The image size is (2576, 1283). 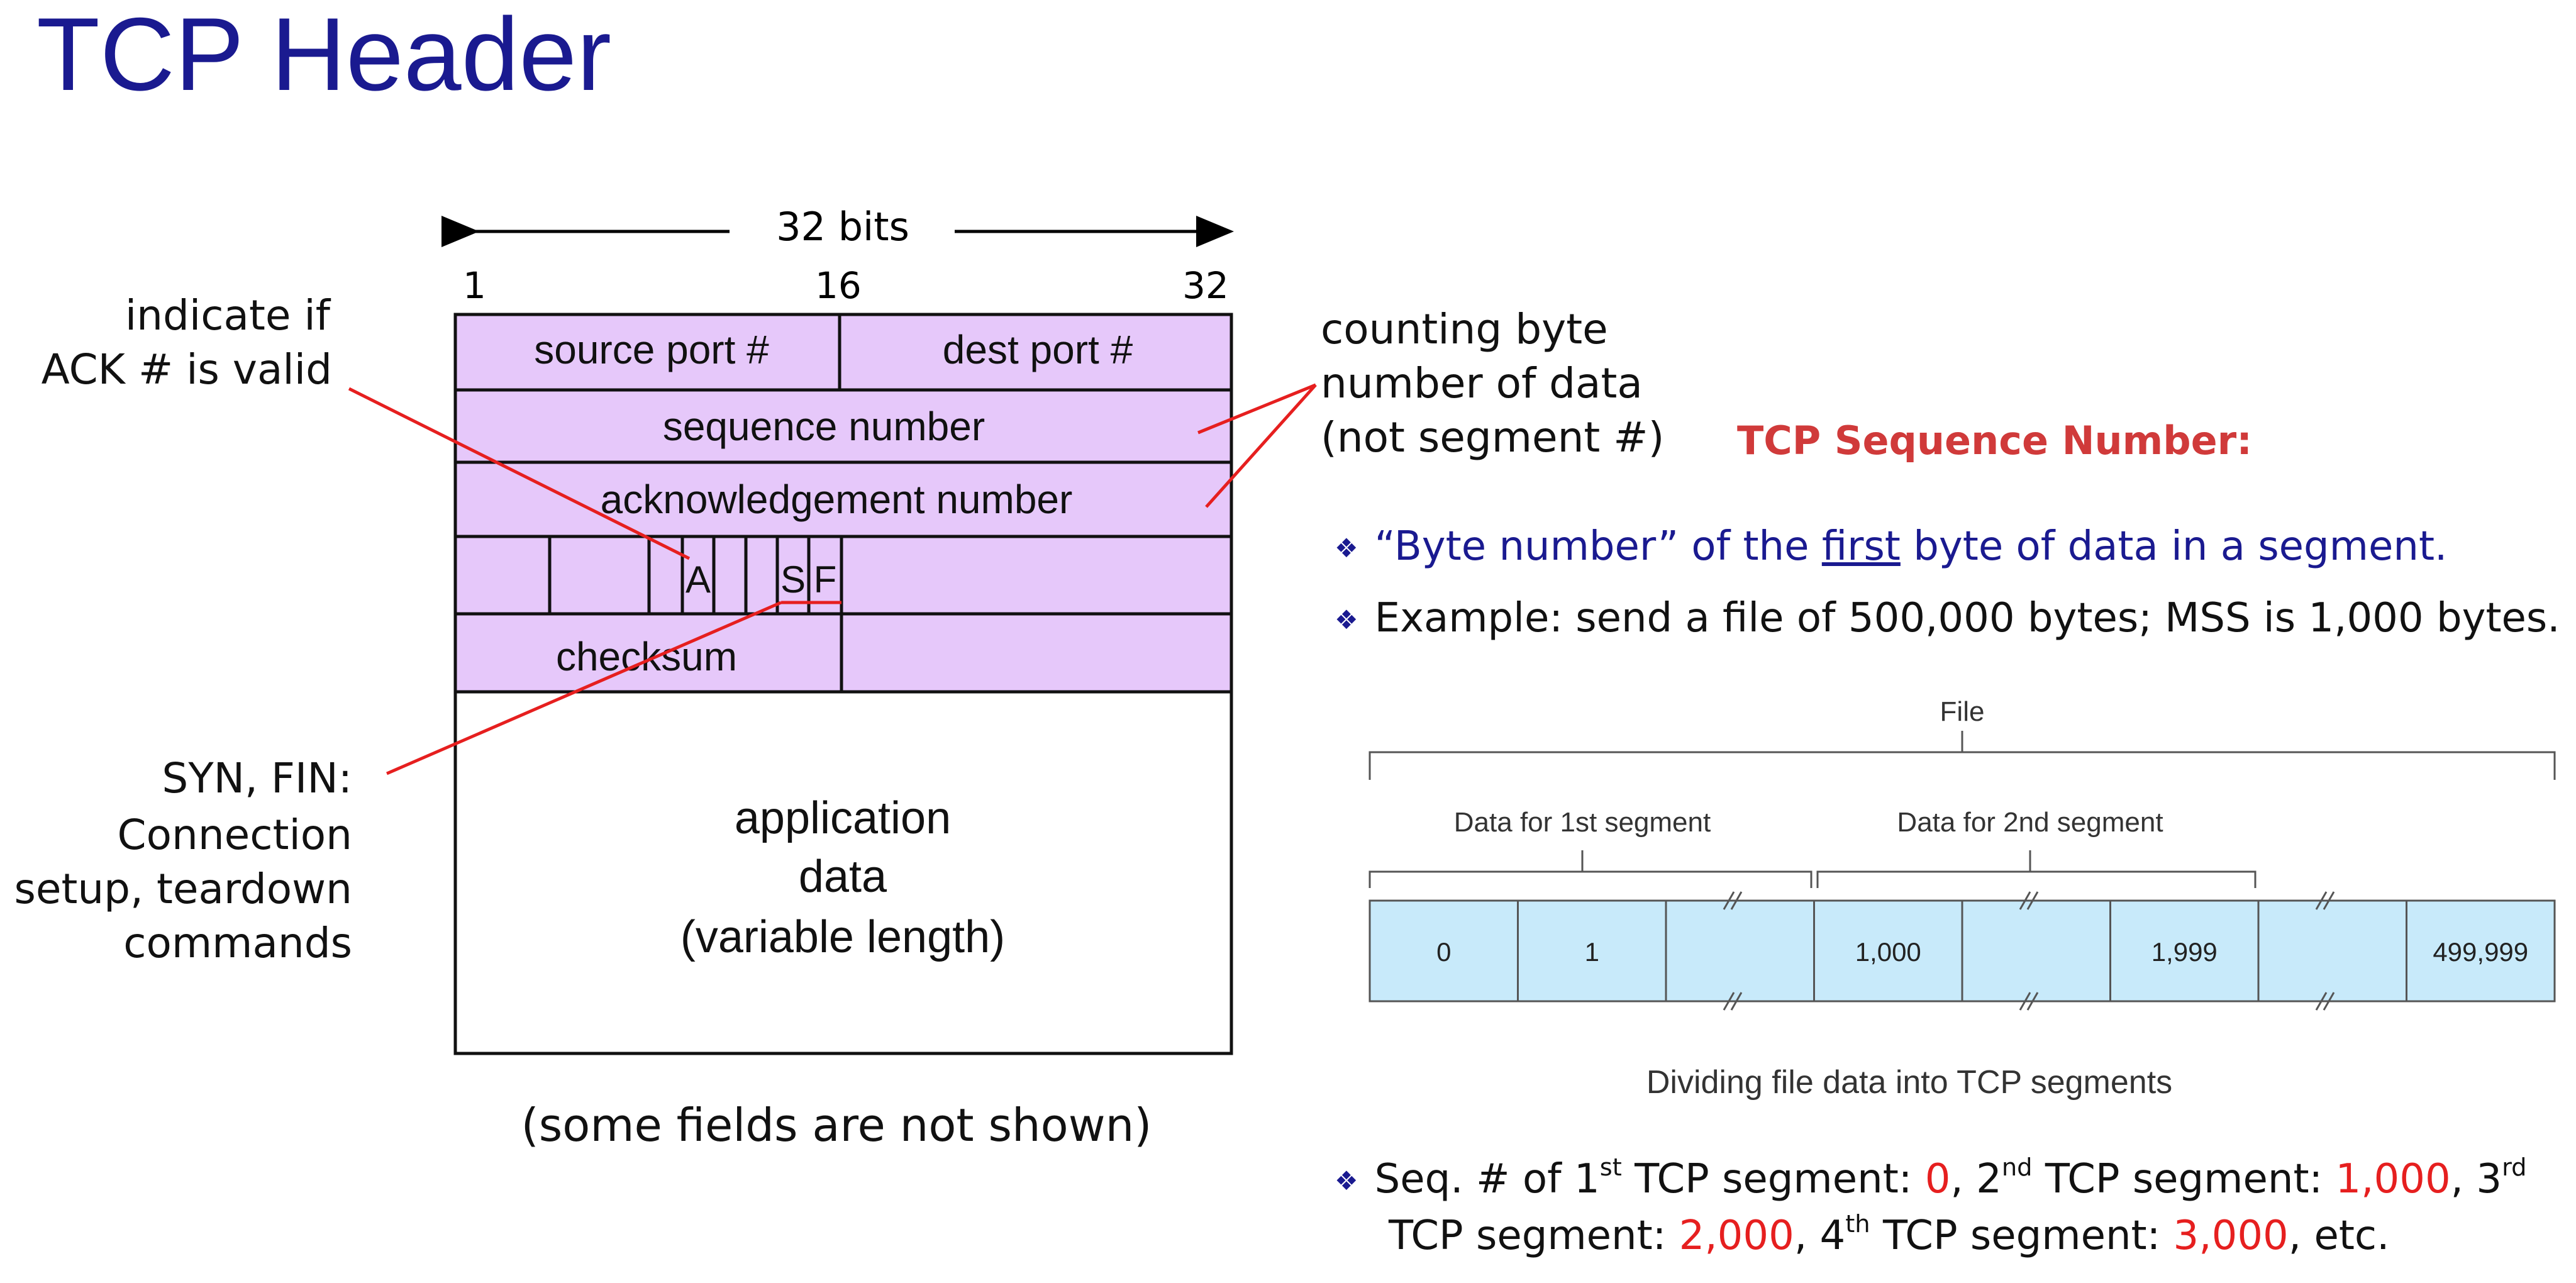 I want to click on file-cell-label: 0, so click(x=1443, y=952).